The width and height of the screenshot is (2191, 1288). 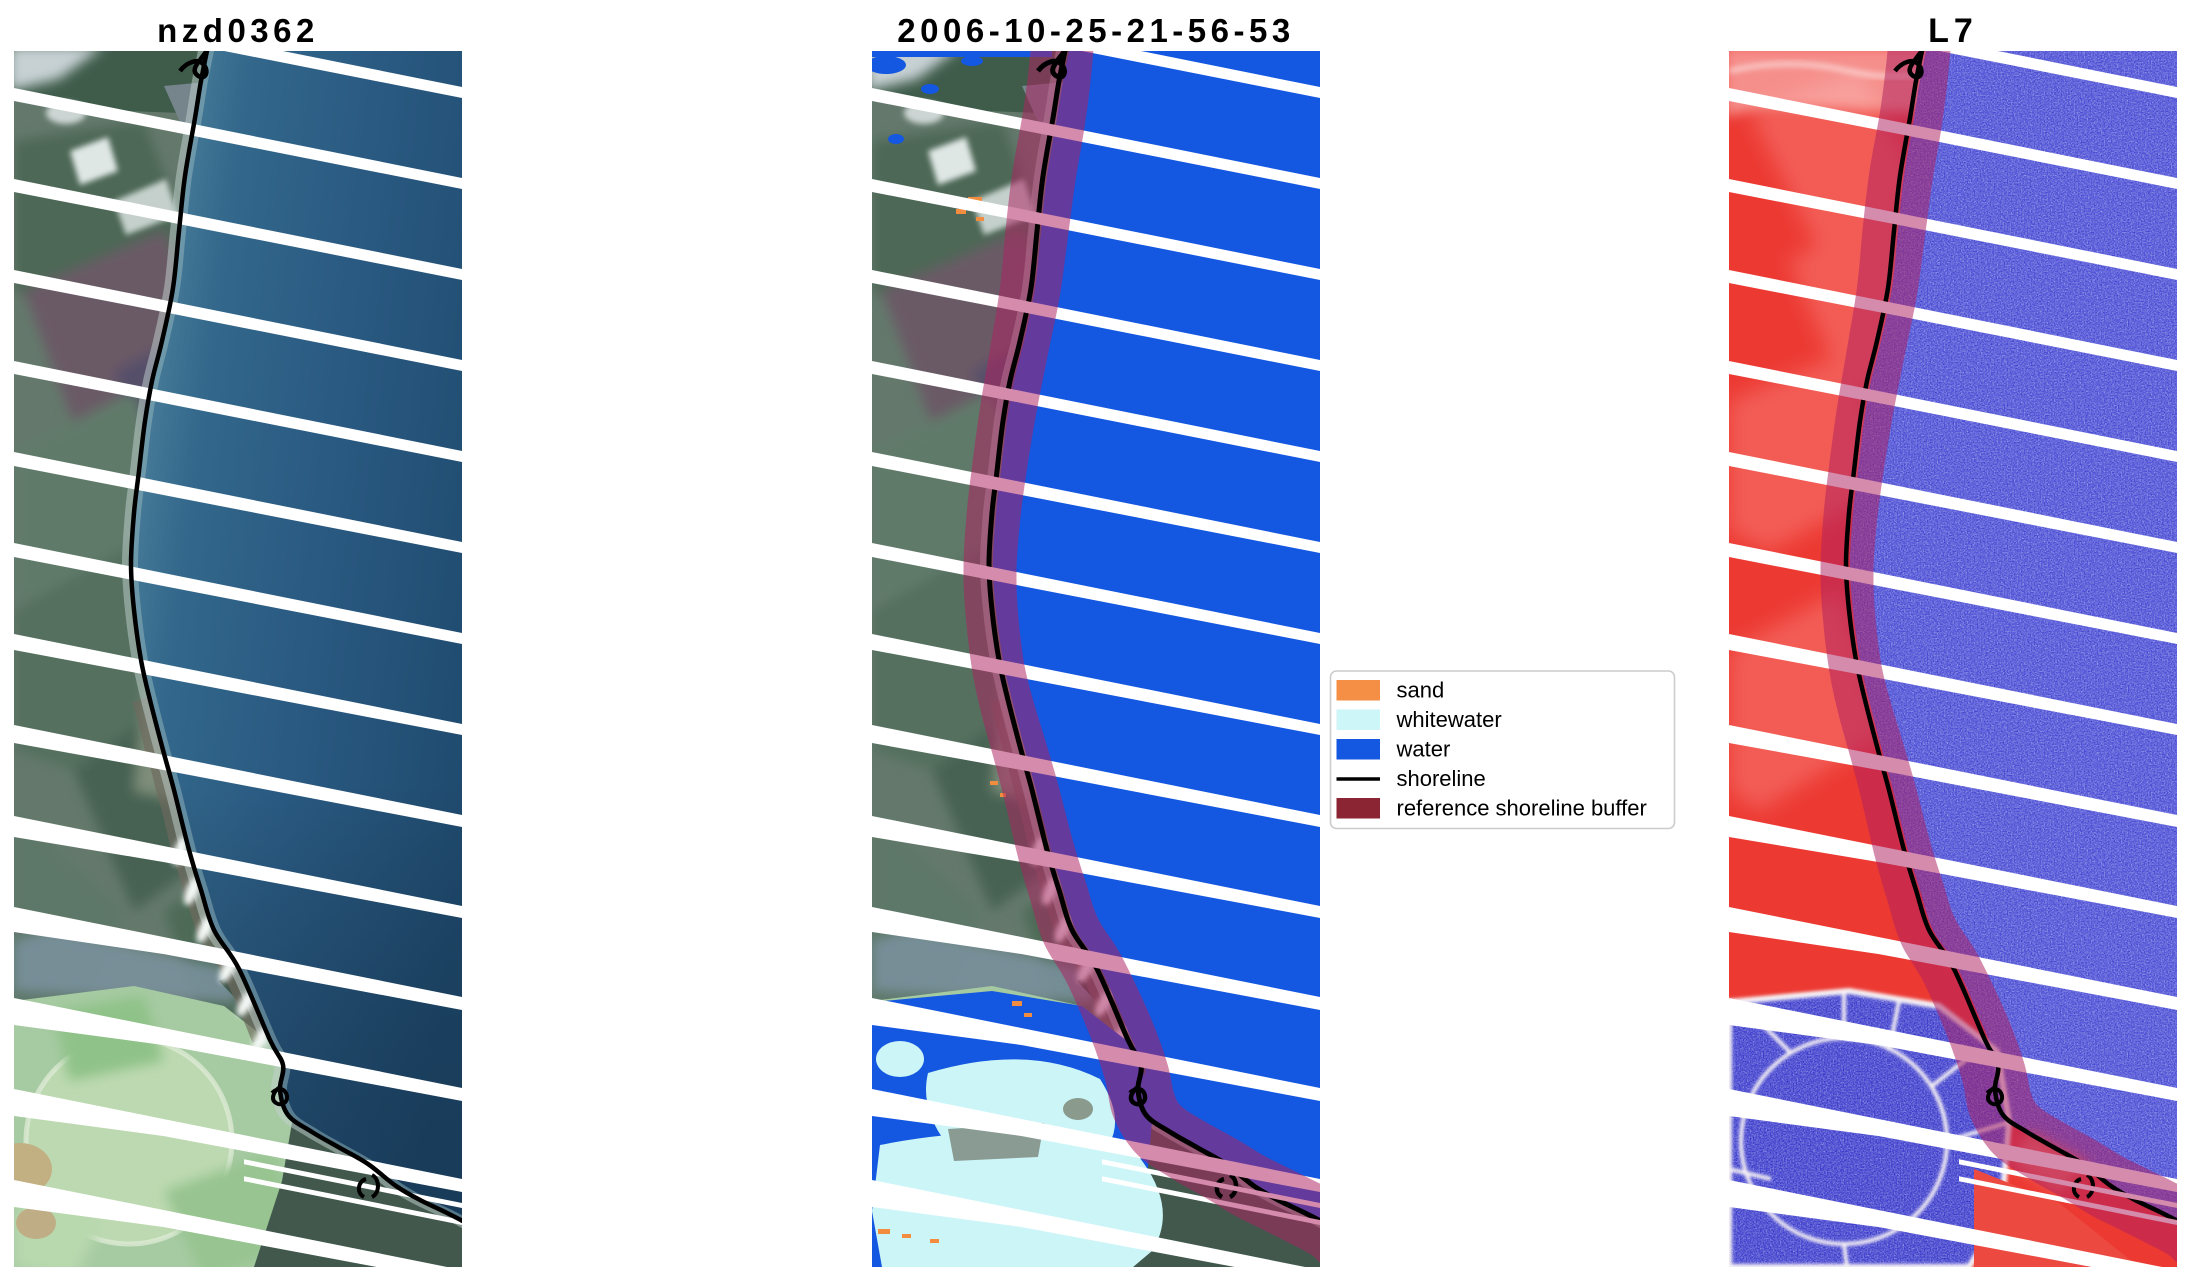 I want to click on svg-text: sand, so click(x=1421, y=690).